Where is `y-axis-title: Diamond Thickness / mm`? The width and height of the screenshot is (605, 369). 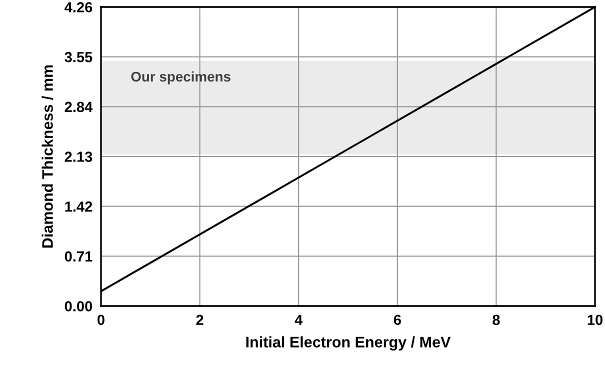 y-axis-title: Diamond Thickness / mm is located at coordinates (48, 156).